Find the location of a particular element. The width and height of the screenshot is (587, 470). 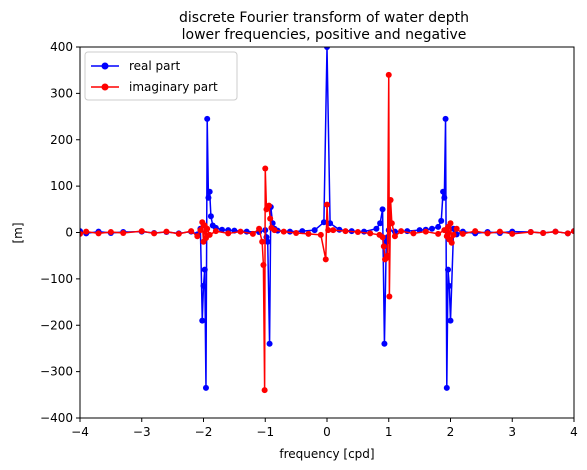

x-tick-label: 0 is located at coordinates (327, 432).